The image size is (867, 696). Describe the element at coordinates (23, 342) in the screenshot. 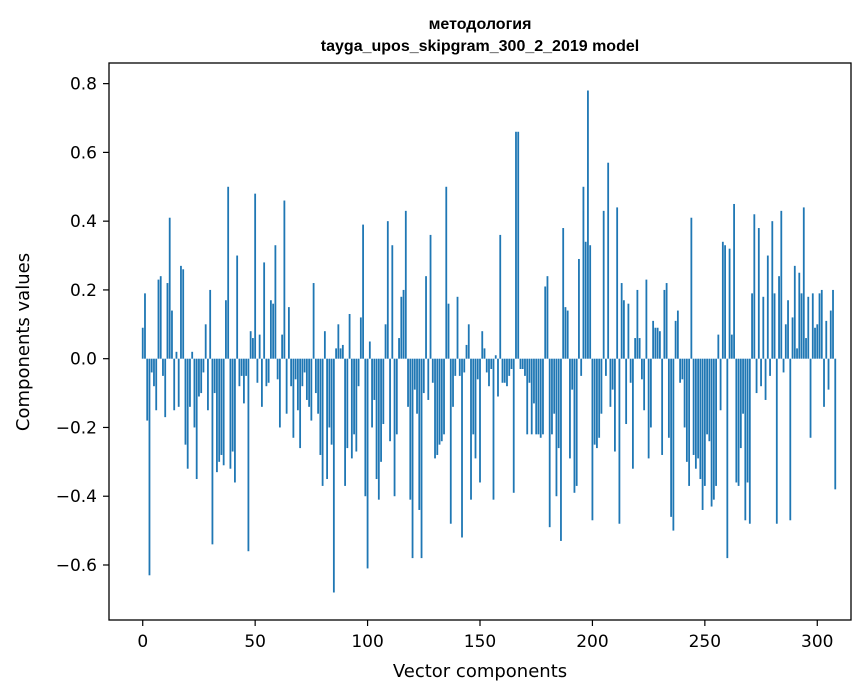

I see `y-axis-label: Components values` at that location.